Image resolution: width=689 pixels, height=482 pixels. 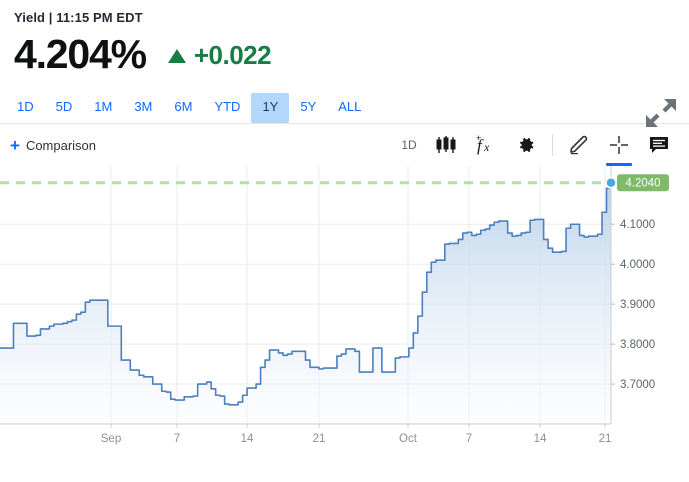 I want to click on range-tabs: 1D 5D 1M 3M 6M YTD 1Y 5Y ALL, so click(x=344, y=108).